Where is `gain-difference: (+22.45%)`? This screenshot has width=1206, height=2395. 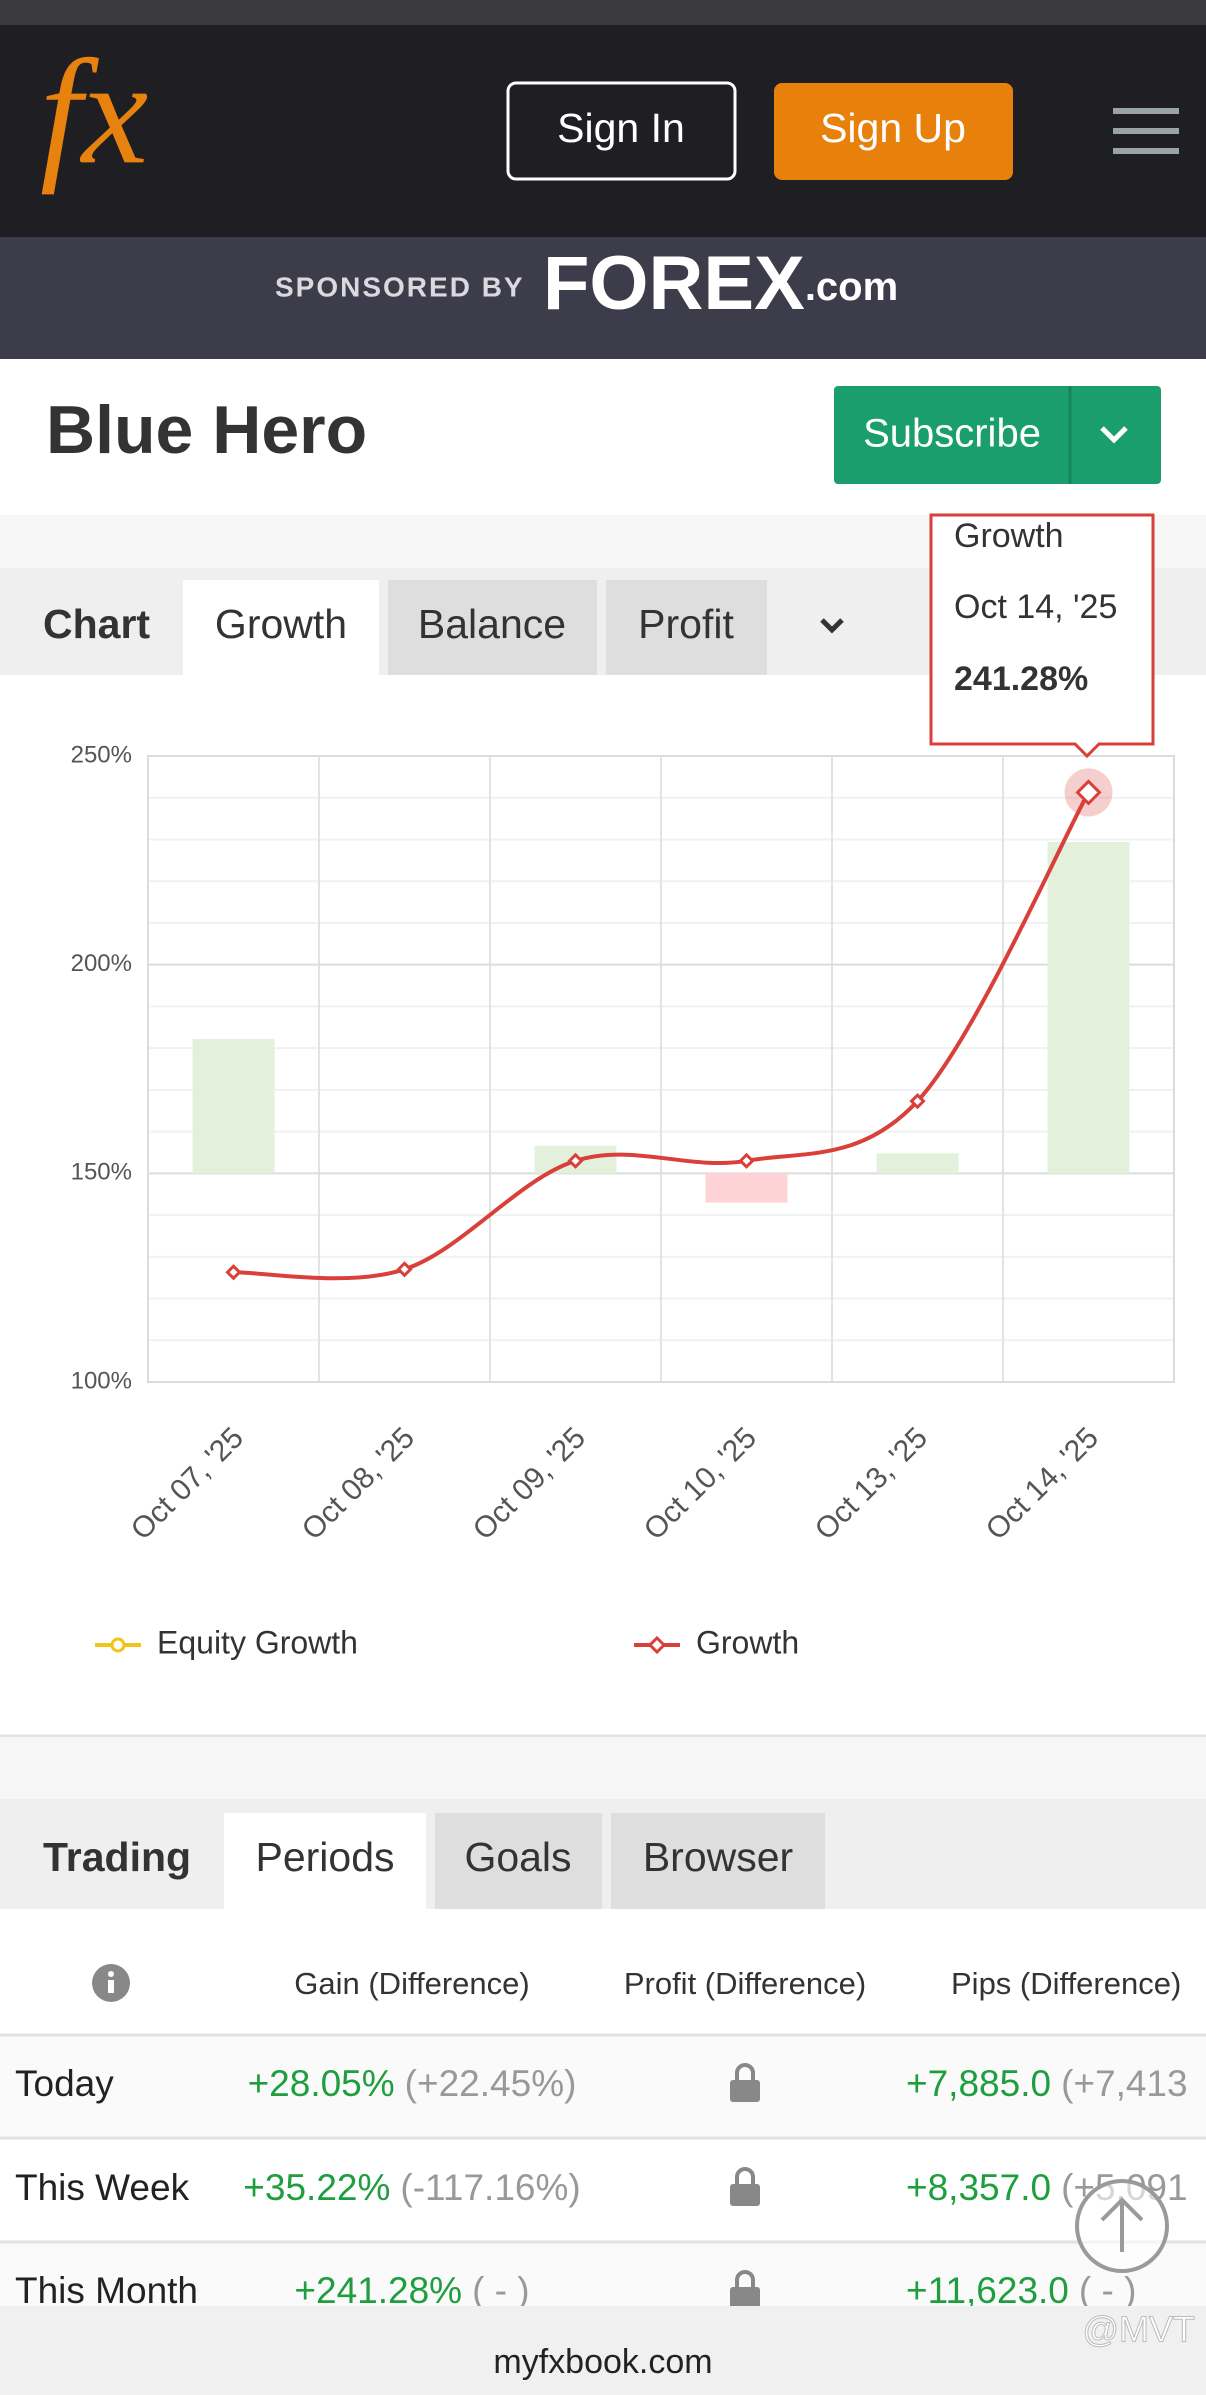 gain-difference: (+22.45%) is located at coordinates (491, 2083).